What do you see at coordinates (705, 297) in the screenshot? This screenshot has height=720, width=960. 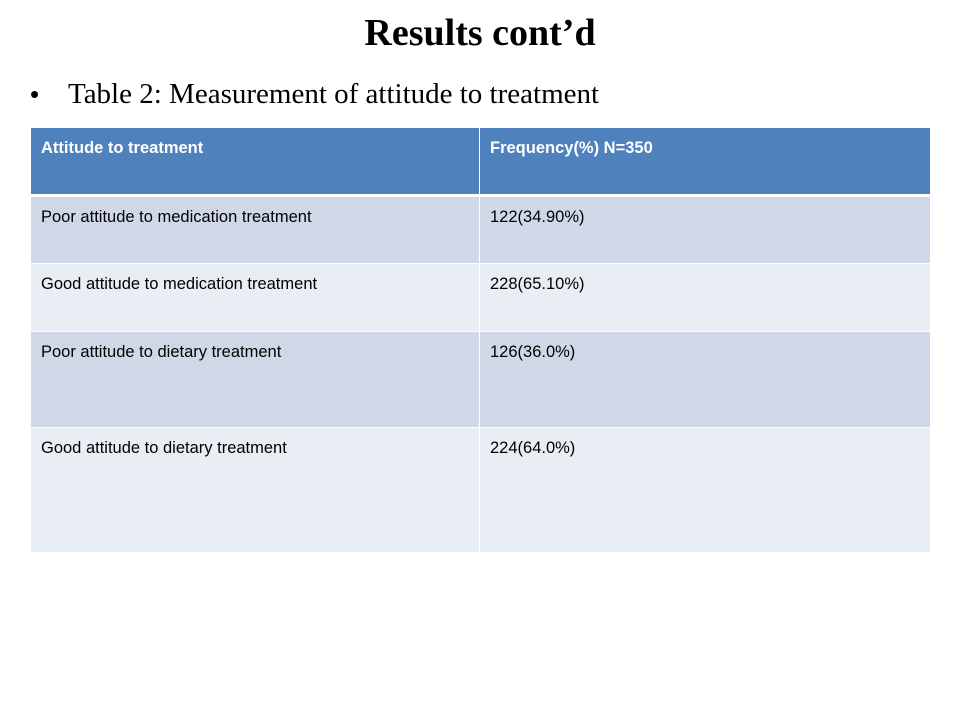 I see `table-cell-frequency: 228(65.10%)` at bounding box center [705, 297].